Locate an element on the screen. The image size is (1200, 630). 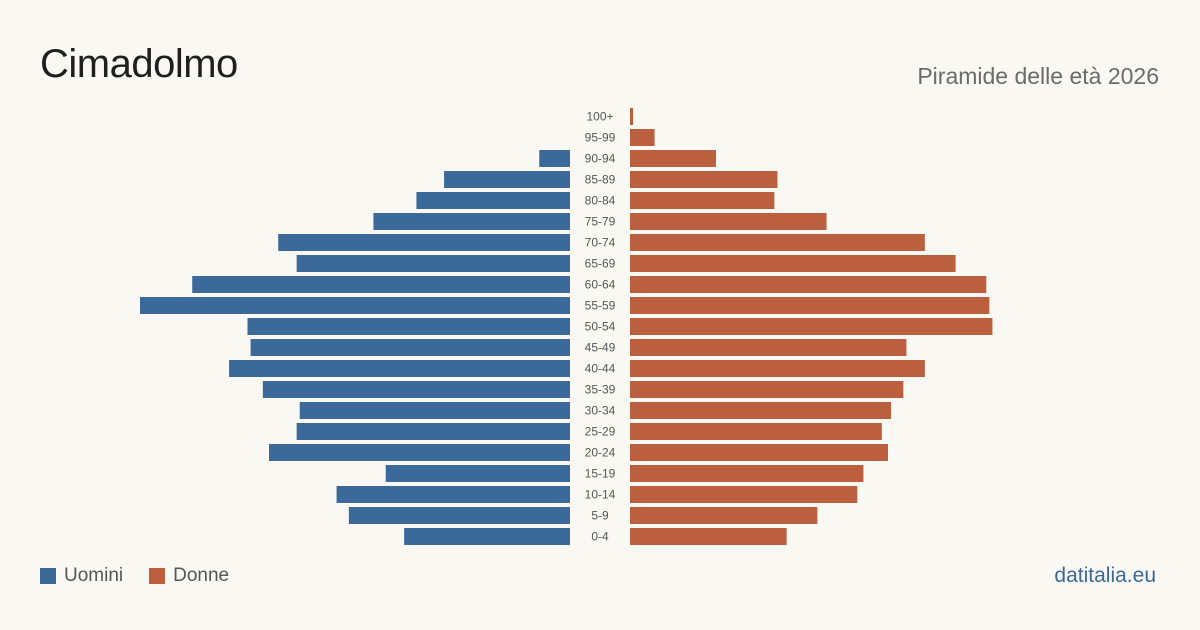
age-label-45-49: 45-49 is located at coordinates (600, 348).